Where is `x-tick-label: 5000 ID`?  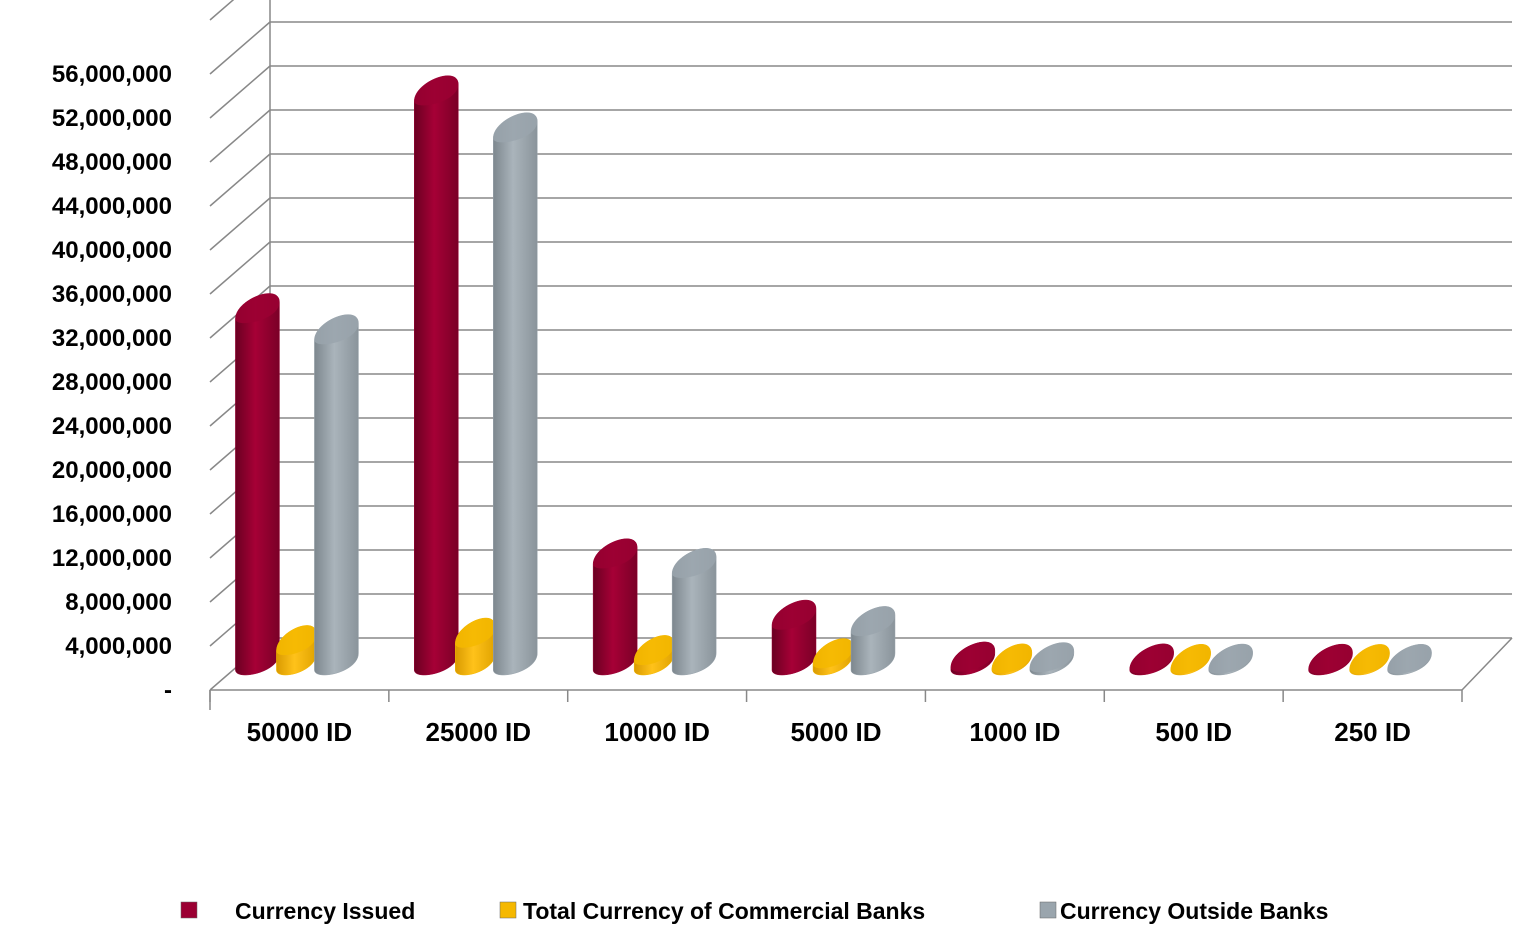 x-tick-label: 5000 ID is located at coordinates (835, 732).